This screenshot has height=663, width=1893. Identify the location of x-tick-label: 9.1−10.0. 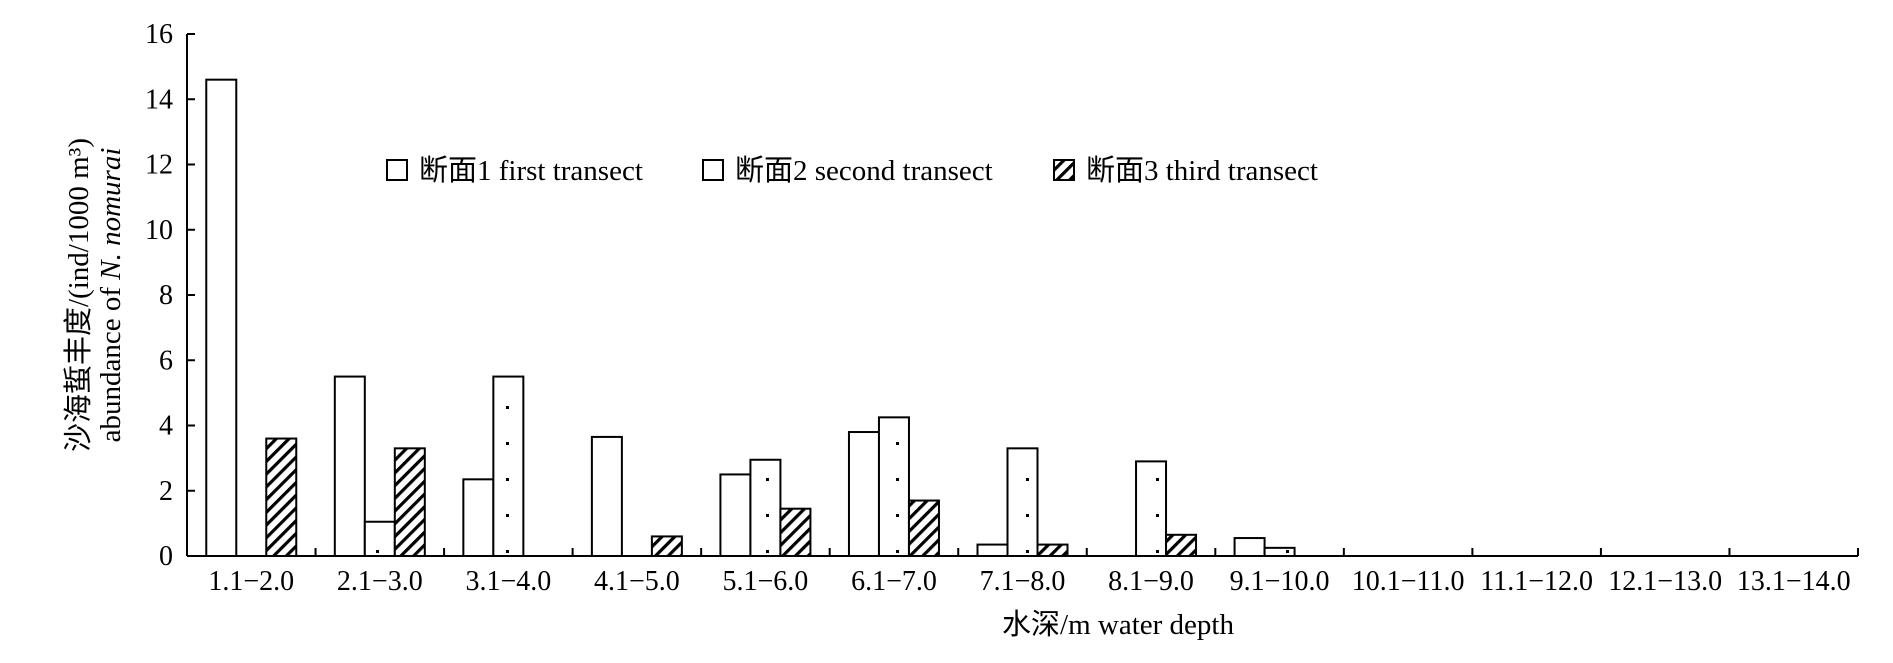
(1280, 581).